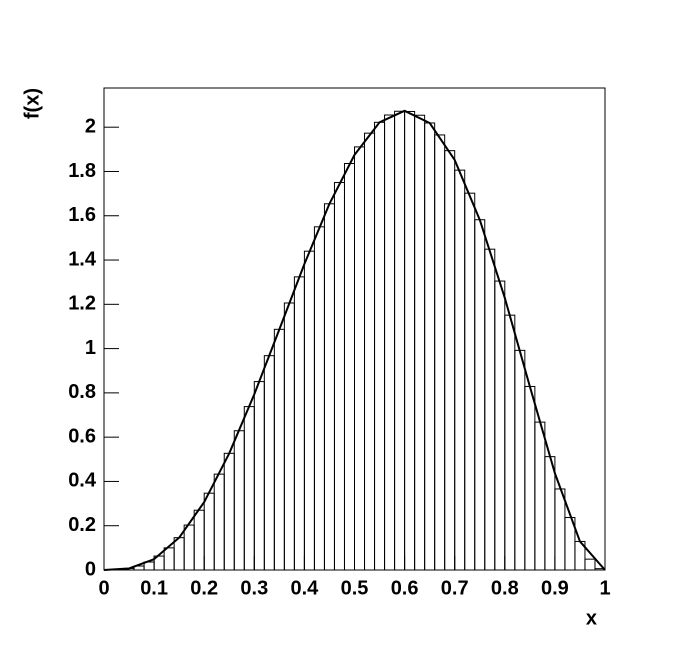 Image resolution: width=696 pixels, height=672 pixels. I want to click on y-tick-label: 0.8, so click(82, 392).